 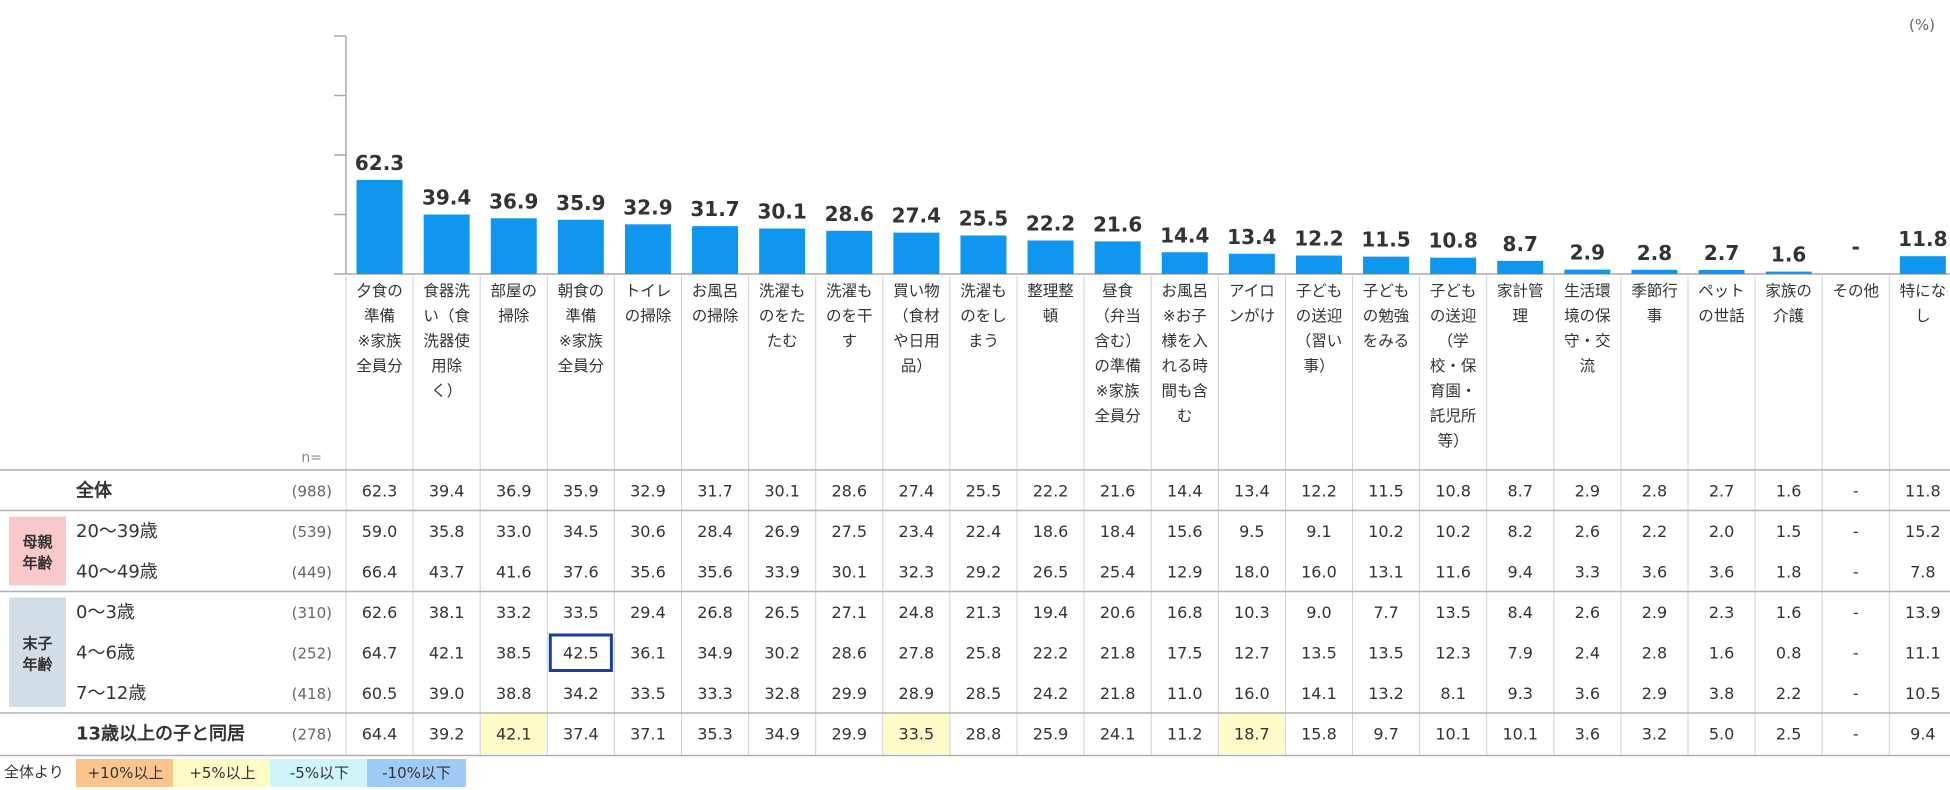 What do you see at coordinates (1721, 733) in the screenshot?
I see `table-cell: 5.0` at bounding box center [1721, 733].